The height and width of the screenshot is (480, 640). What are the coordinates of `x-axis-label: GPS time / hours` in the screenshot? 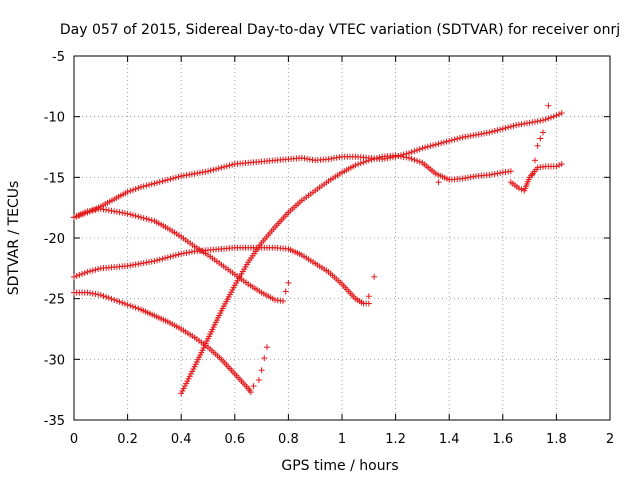 It's located at (339, 466).